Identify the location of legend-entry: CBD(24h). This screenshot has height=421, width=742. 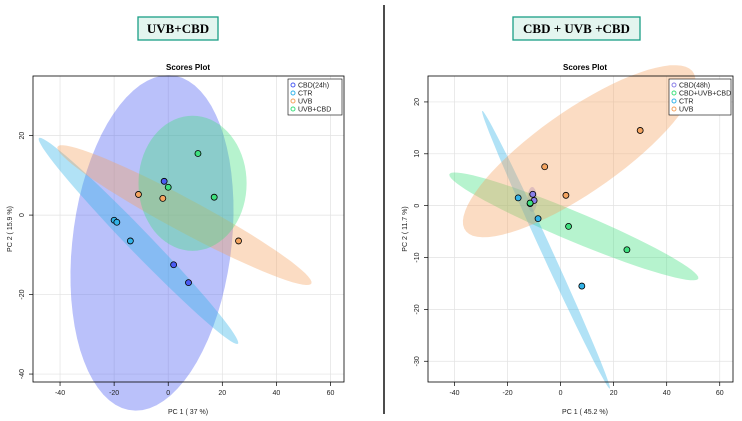
(313, 86).